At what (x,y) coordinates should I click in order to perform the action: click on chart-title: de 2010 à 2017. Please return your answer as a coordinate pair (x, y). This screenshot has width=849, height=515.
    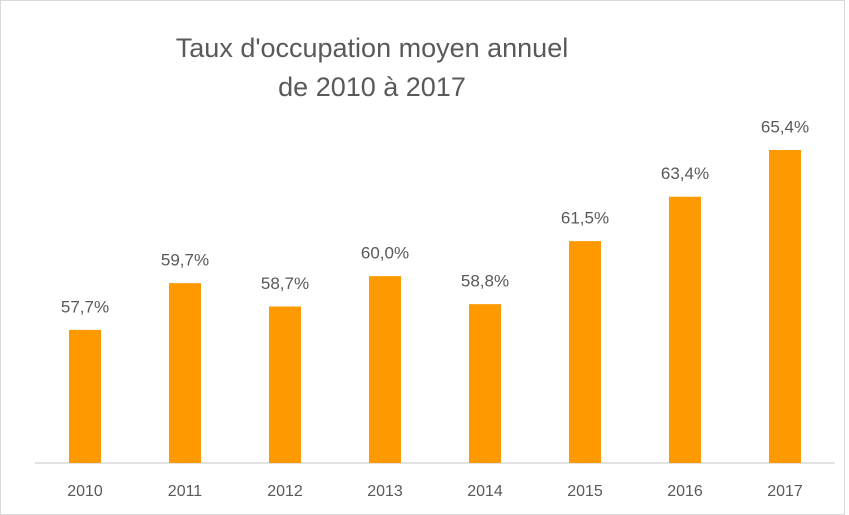
    Looking at the image, I should click on (372, 87).